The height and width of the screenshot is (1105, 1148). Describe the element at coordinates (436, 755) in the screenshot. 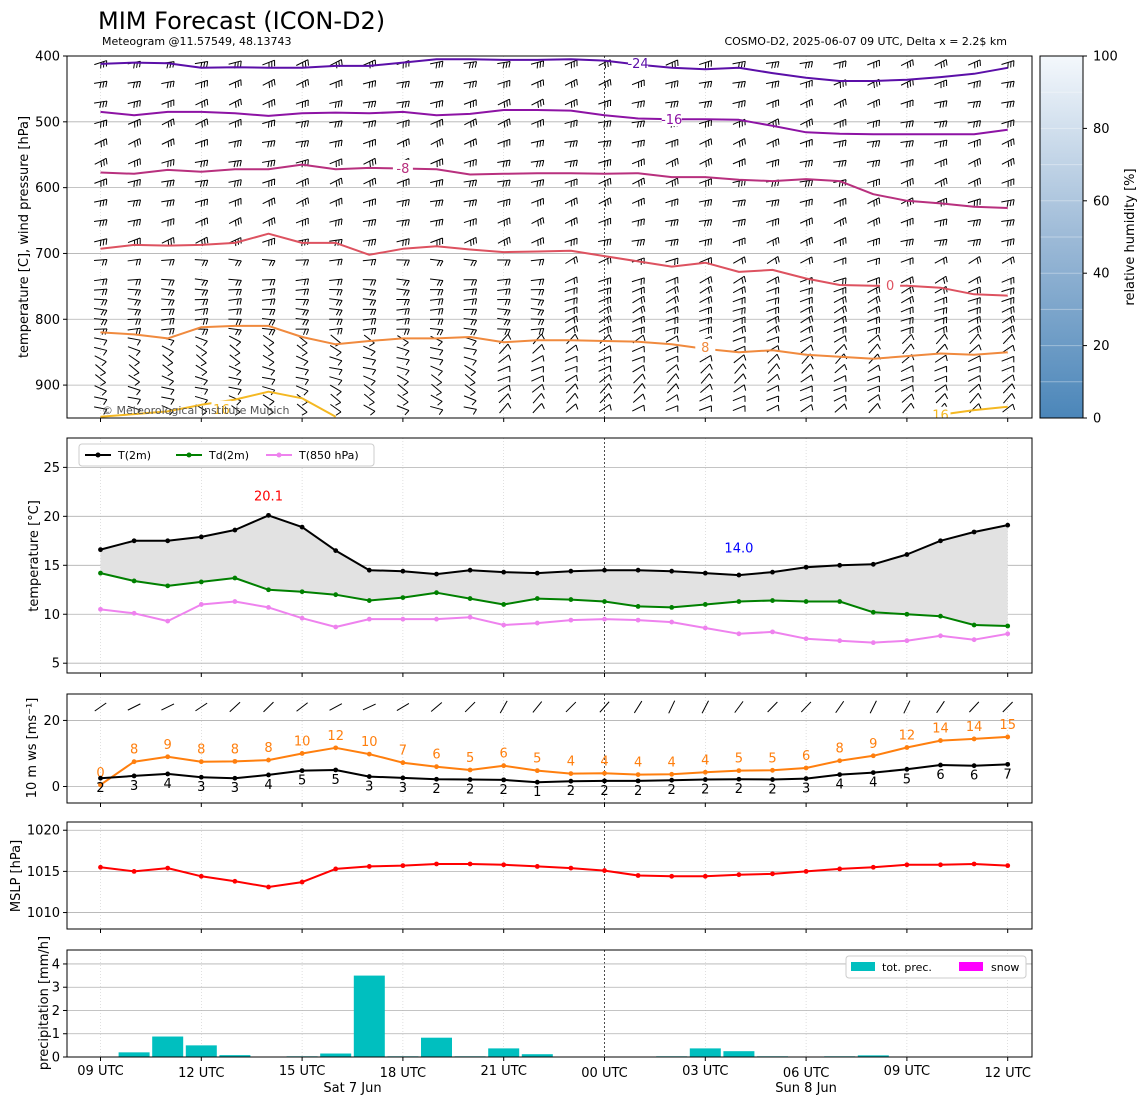

I see `wind-value-label: 6` at that location.